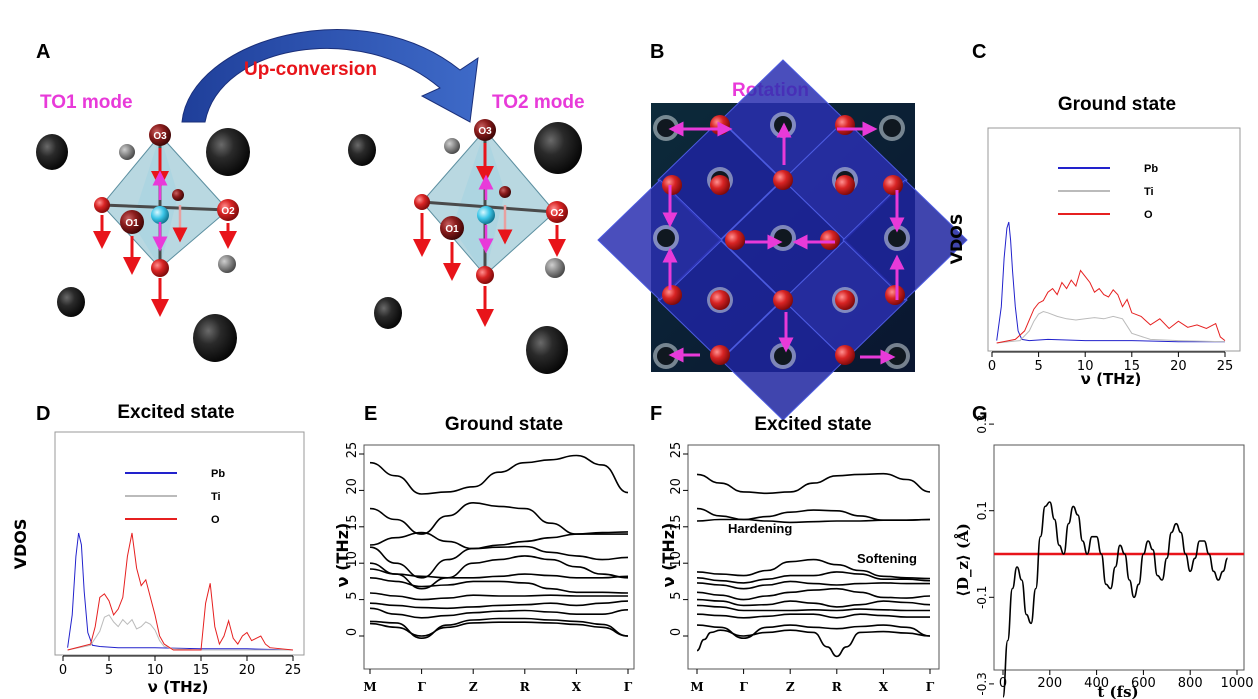  Describe the element at coordinates (180, 632) in the screenshot. I see `series-line-ti` at that location.